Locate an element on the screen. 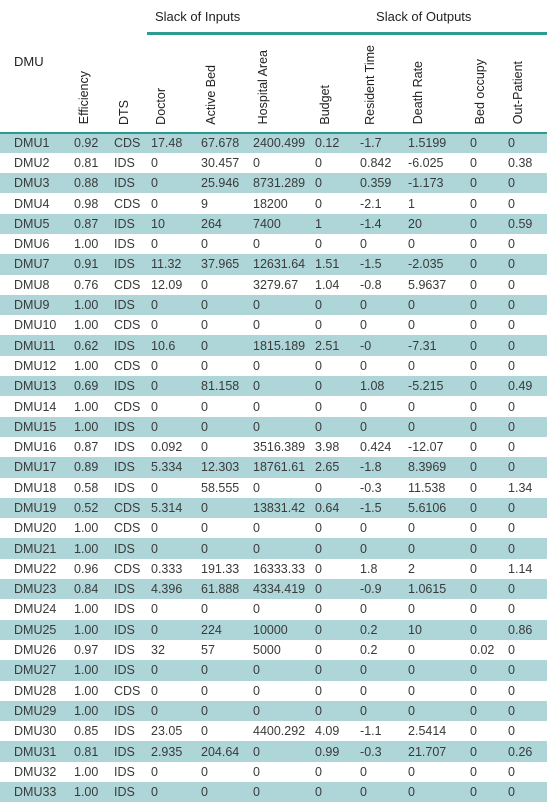  col-header-dmu: DMU is located at coordinates (35, 83).